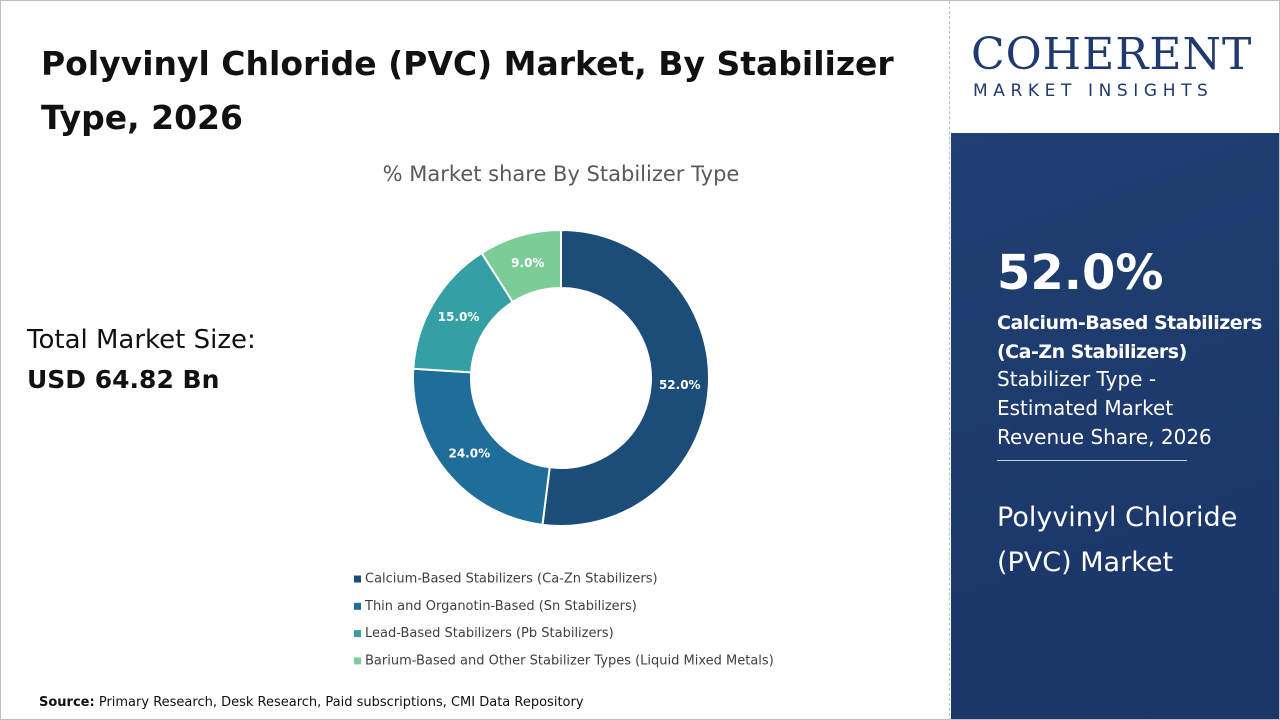 The width and height of the screenshot is (1280, 720). Describe the element at coordinates (489, 633) in the screenshot. I see `legend-label: Lead-Based Stabilizers (Pb Stabilizers)` at that location.